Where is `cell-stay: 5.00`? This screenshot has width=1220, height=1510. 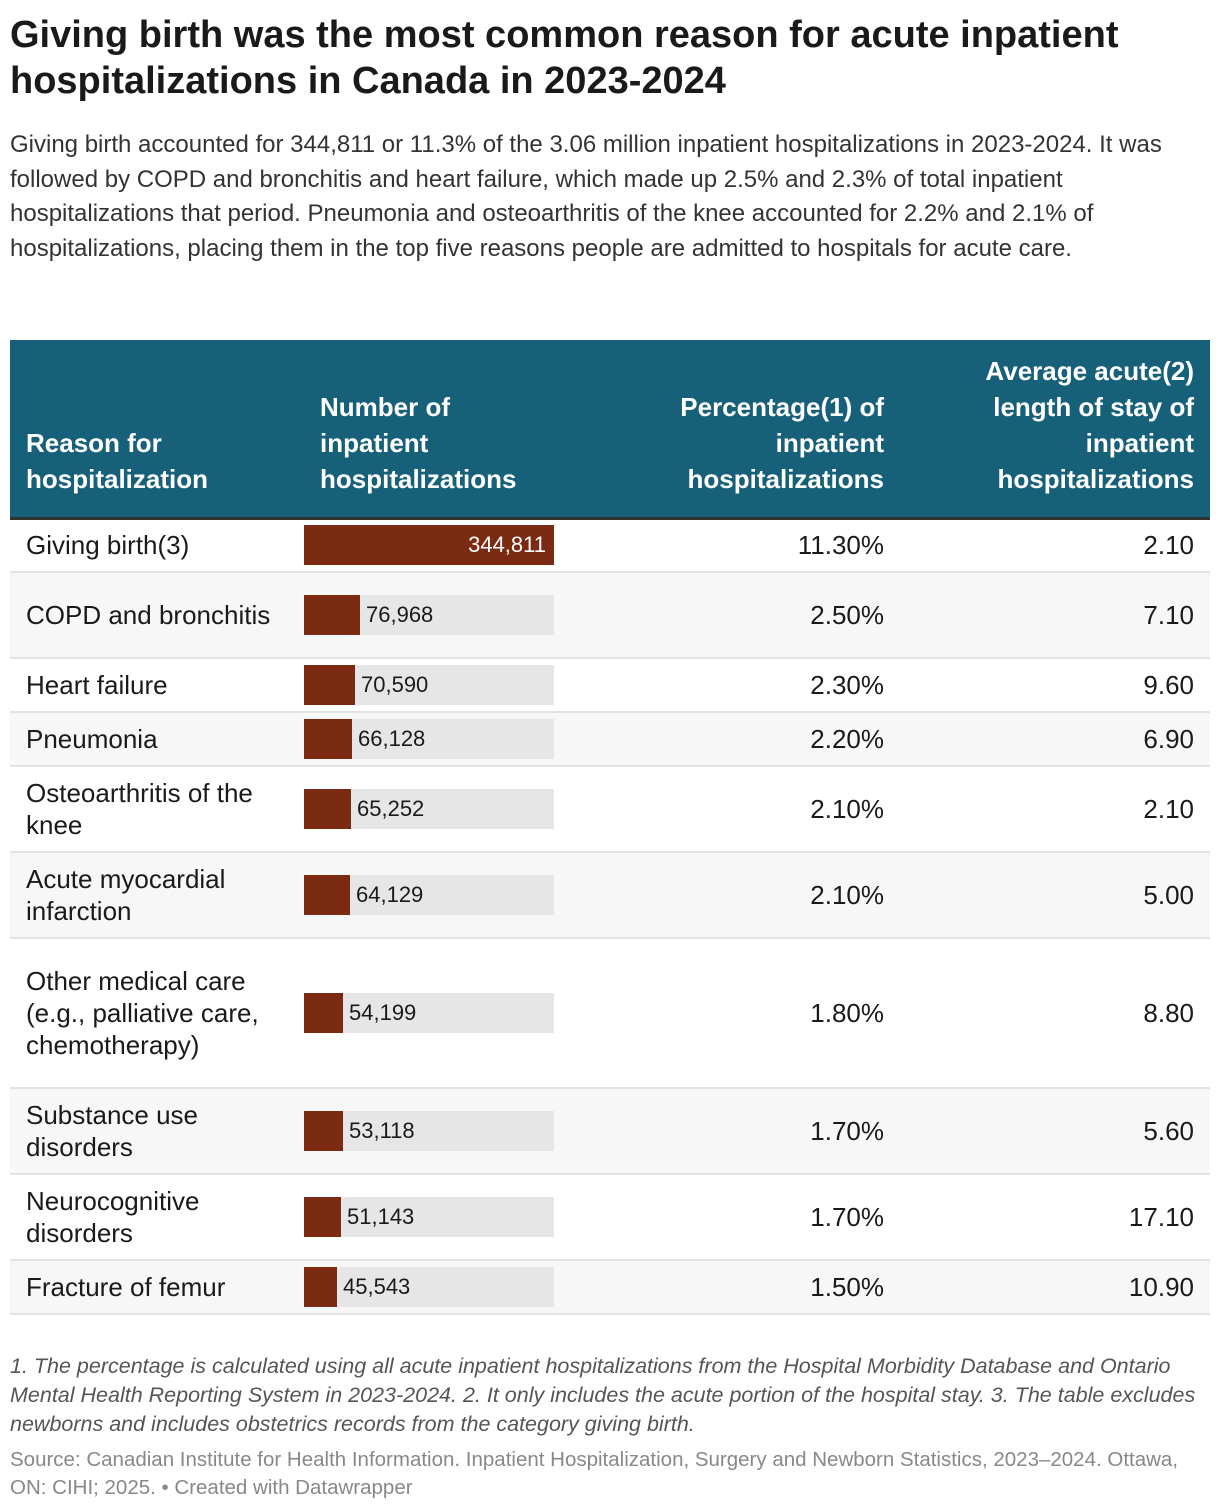
cell-stay: 5.00 is located at coordinates (1055, 895).